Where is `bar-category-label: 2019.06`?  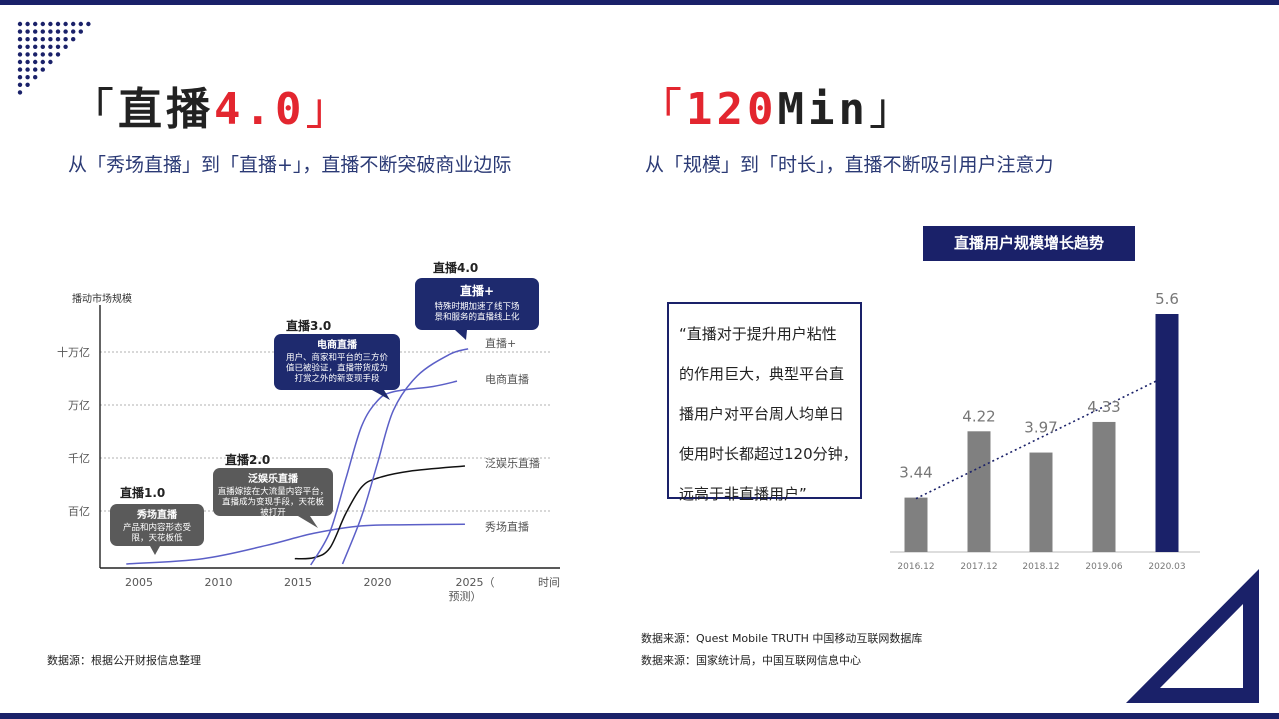
bar-category-label: 2019.06 is located at coordinates (1103, 567).